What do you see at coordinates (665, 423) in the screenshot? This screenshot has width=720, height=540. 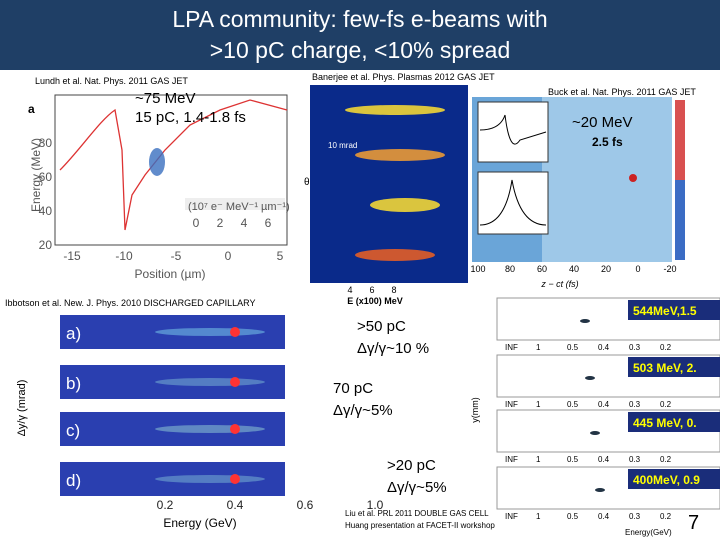 I see `energy-label: 445 MeV, 0.` at bounding box center [665, 423].